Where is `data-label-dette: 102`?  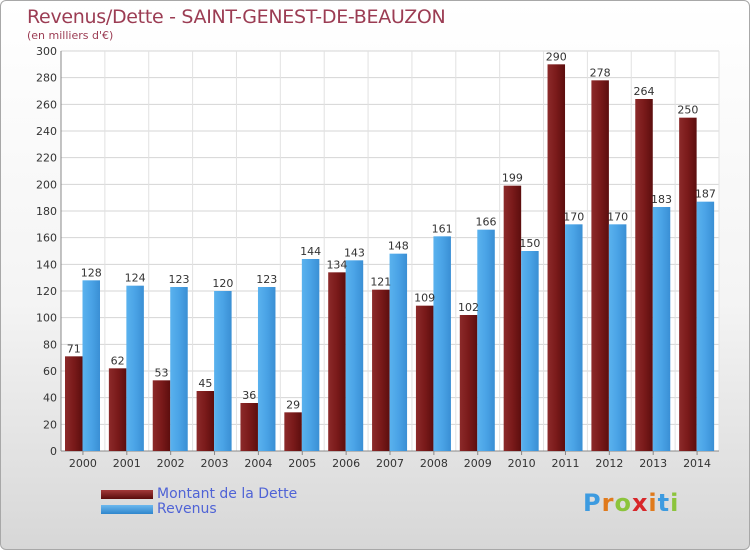 data-label-dette: 102 is located at coordinates (468, 307).